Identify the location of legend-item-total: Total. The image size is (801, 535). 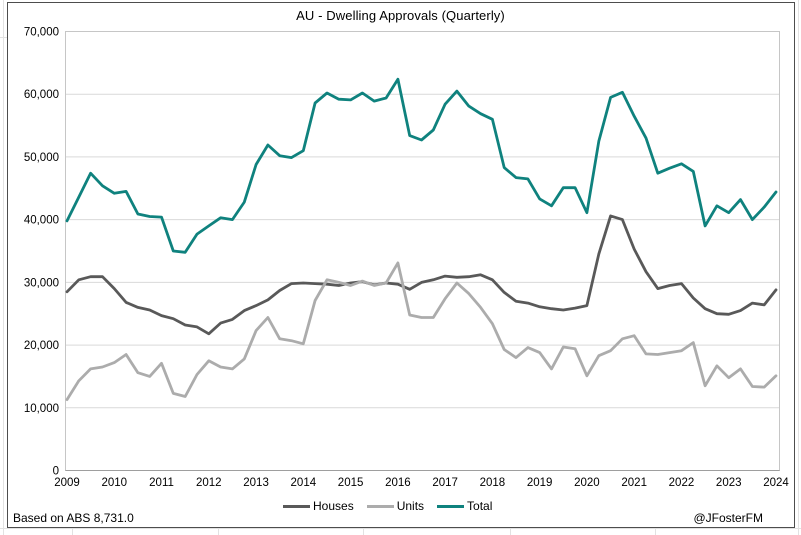
(464, 506).